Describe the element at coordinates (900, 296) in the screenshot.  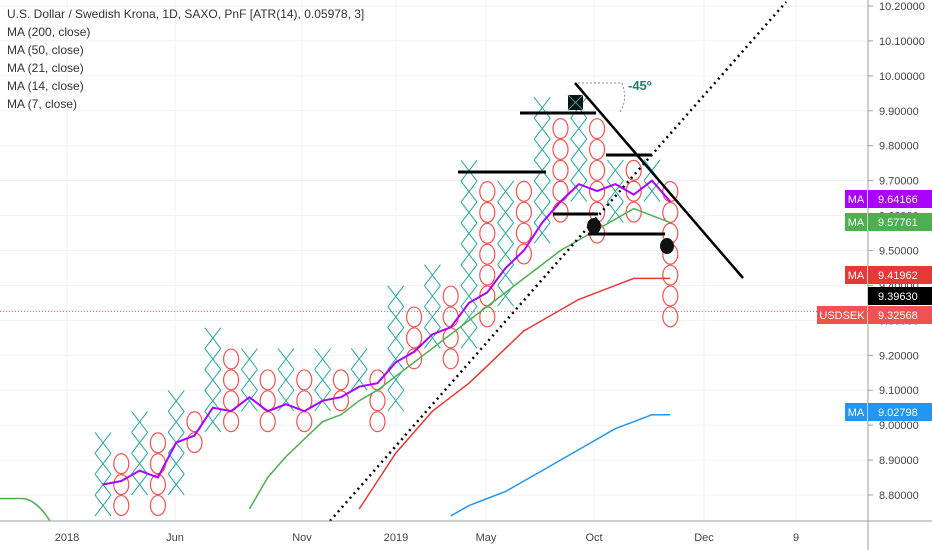
I see `price-tag: 9.39630` at that location.